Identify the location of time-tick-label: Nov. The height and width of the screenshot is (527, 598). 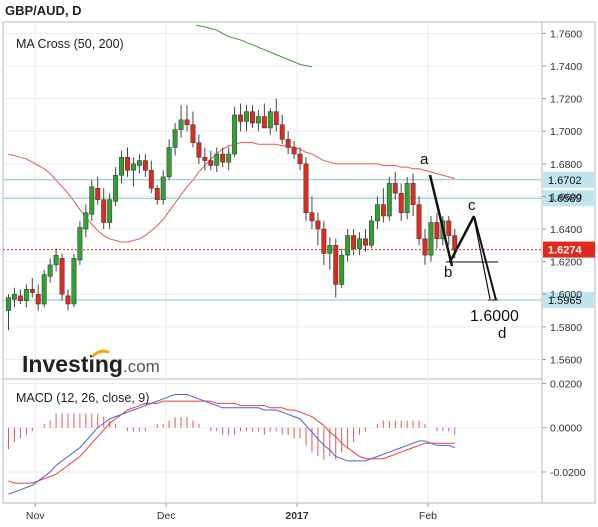
(35, 516).